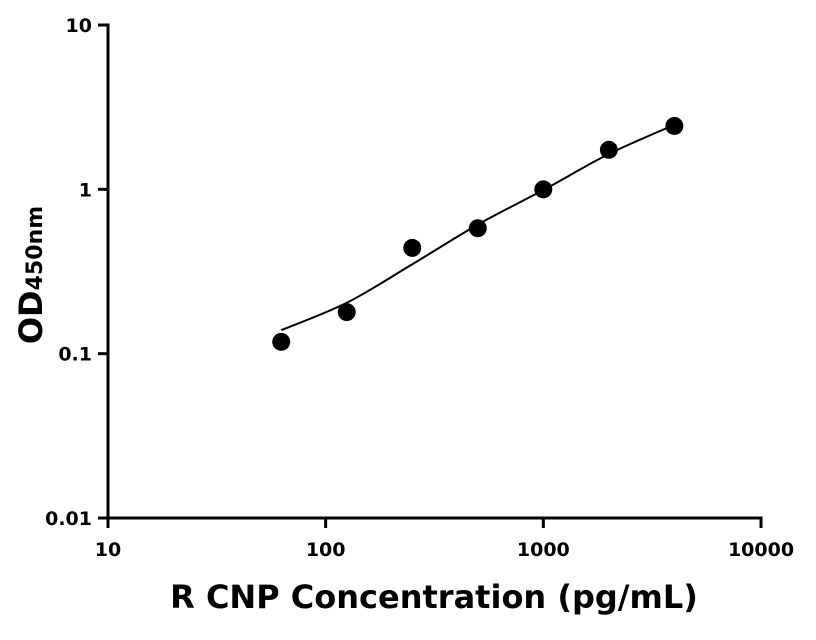 This screenshot has height=640, width=816. I want to click on x-tick-label: 100, so click(326, 550).